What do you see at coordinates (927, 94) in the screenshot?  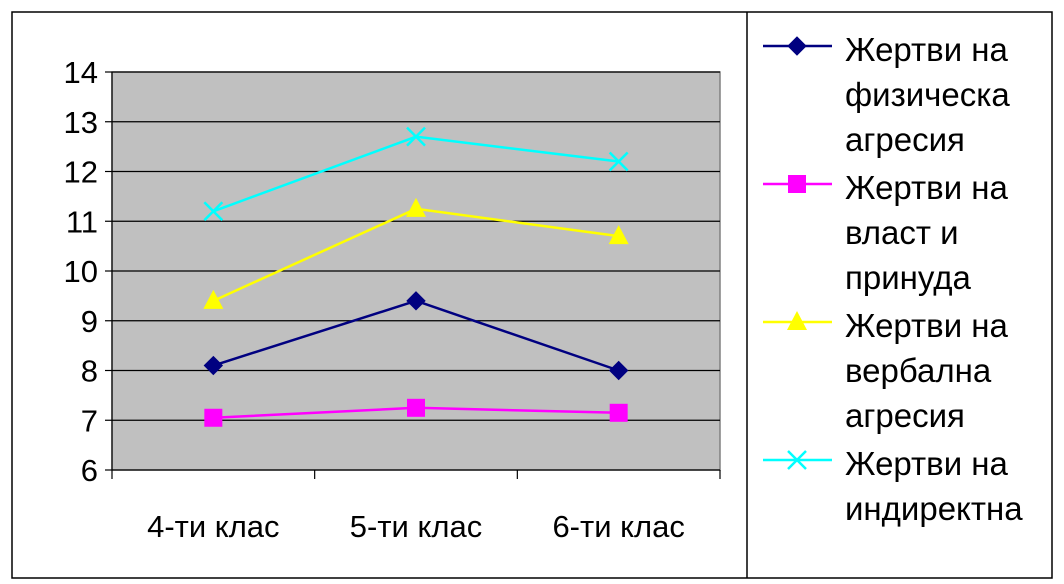 I see `legend-label: физическа` at bounding box center [927, 94].